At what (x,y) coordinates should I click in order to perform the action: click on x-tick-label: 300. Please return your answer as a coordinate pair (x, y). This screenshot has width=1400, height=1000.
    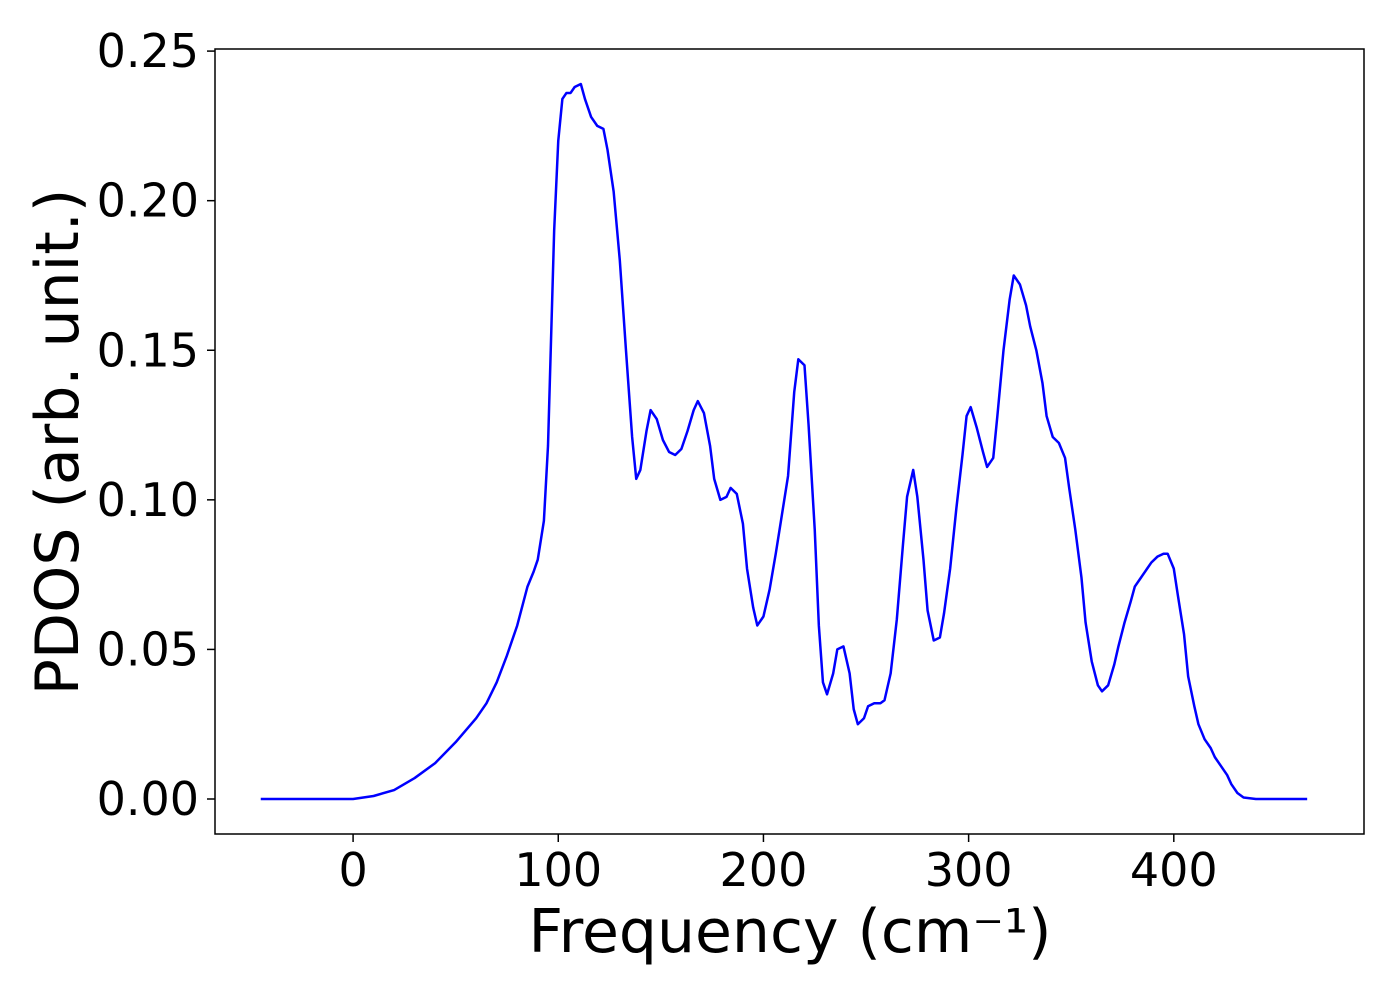
    Looking at the image, I should click on (969, 870).